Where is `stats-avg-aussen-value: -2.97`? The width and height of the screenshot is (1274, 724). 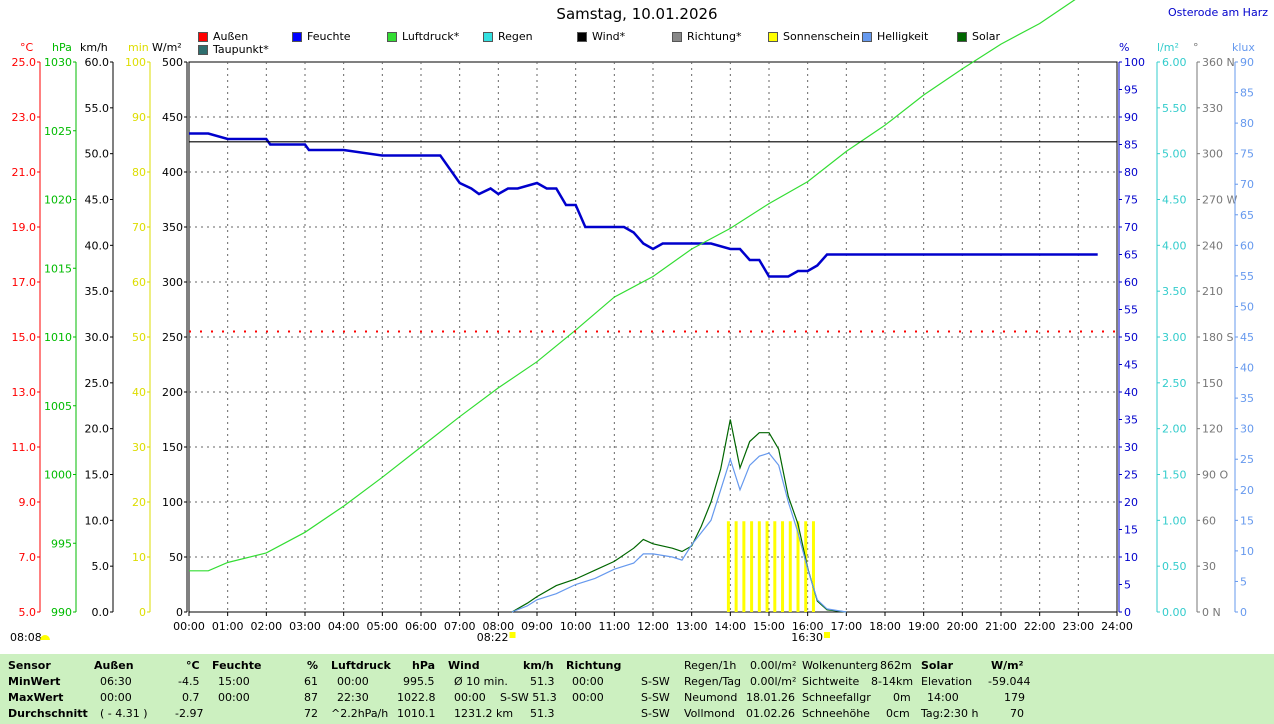 stats-avg-aussen-value: -2.97 is located at coordinates (189, 713).